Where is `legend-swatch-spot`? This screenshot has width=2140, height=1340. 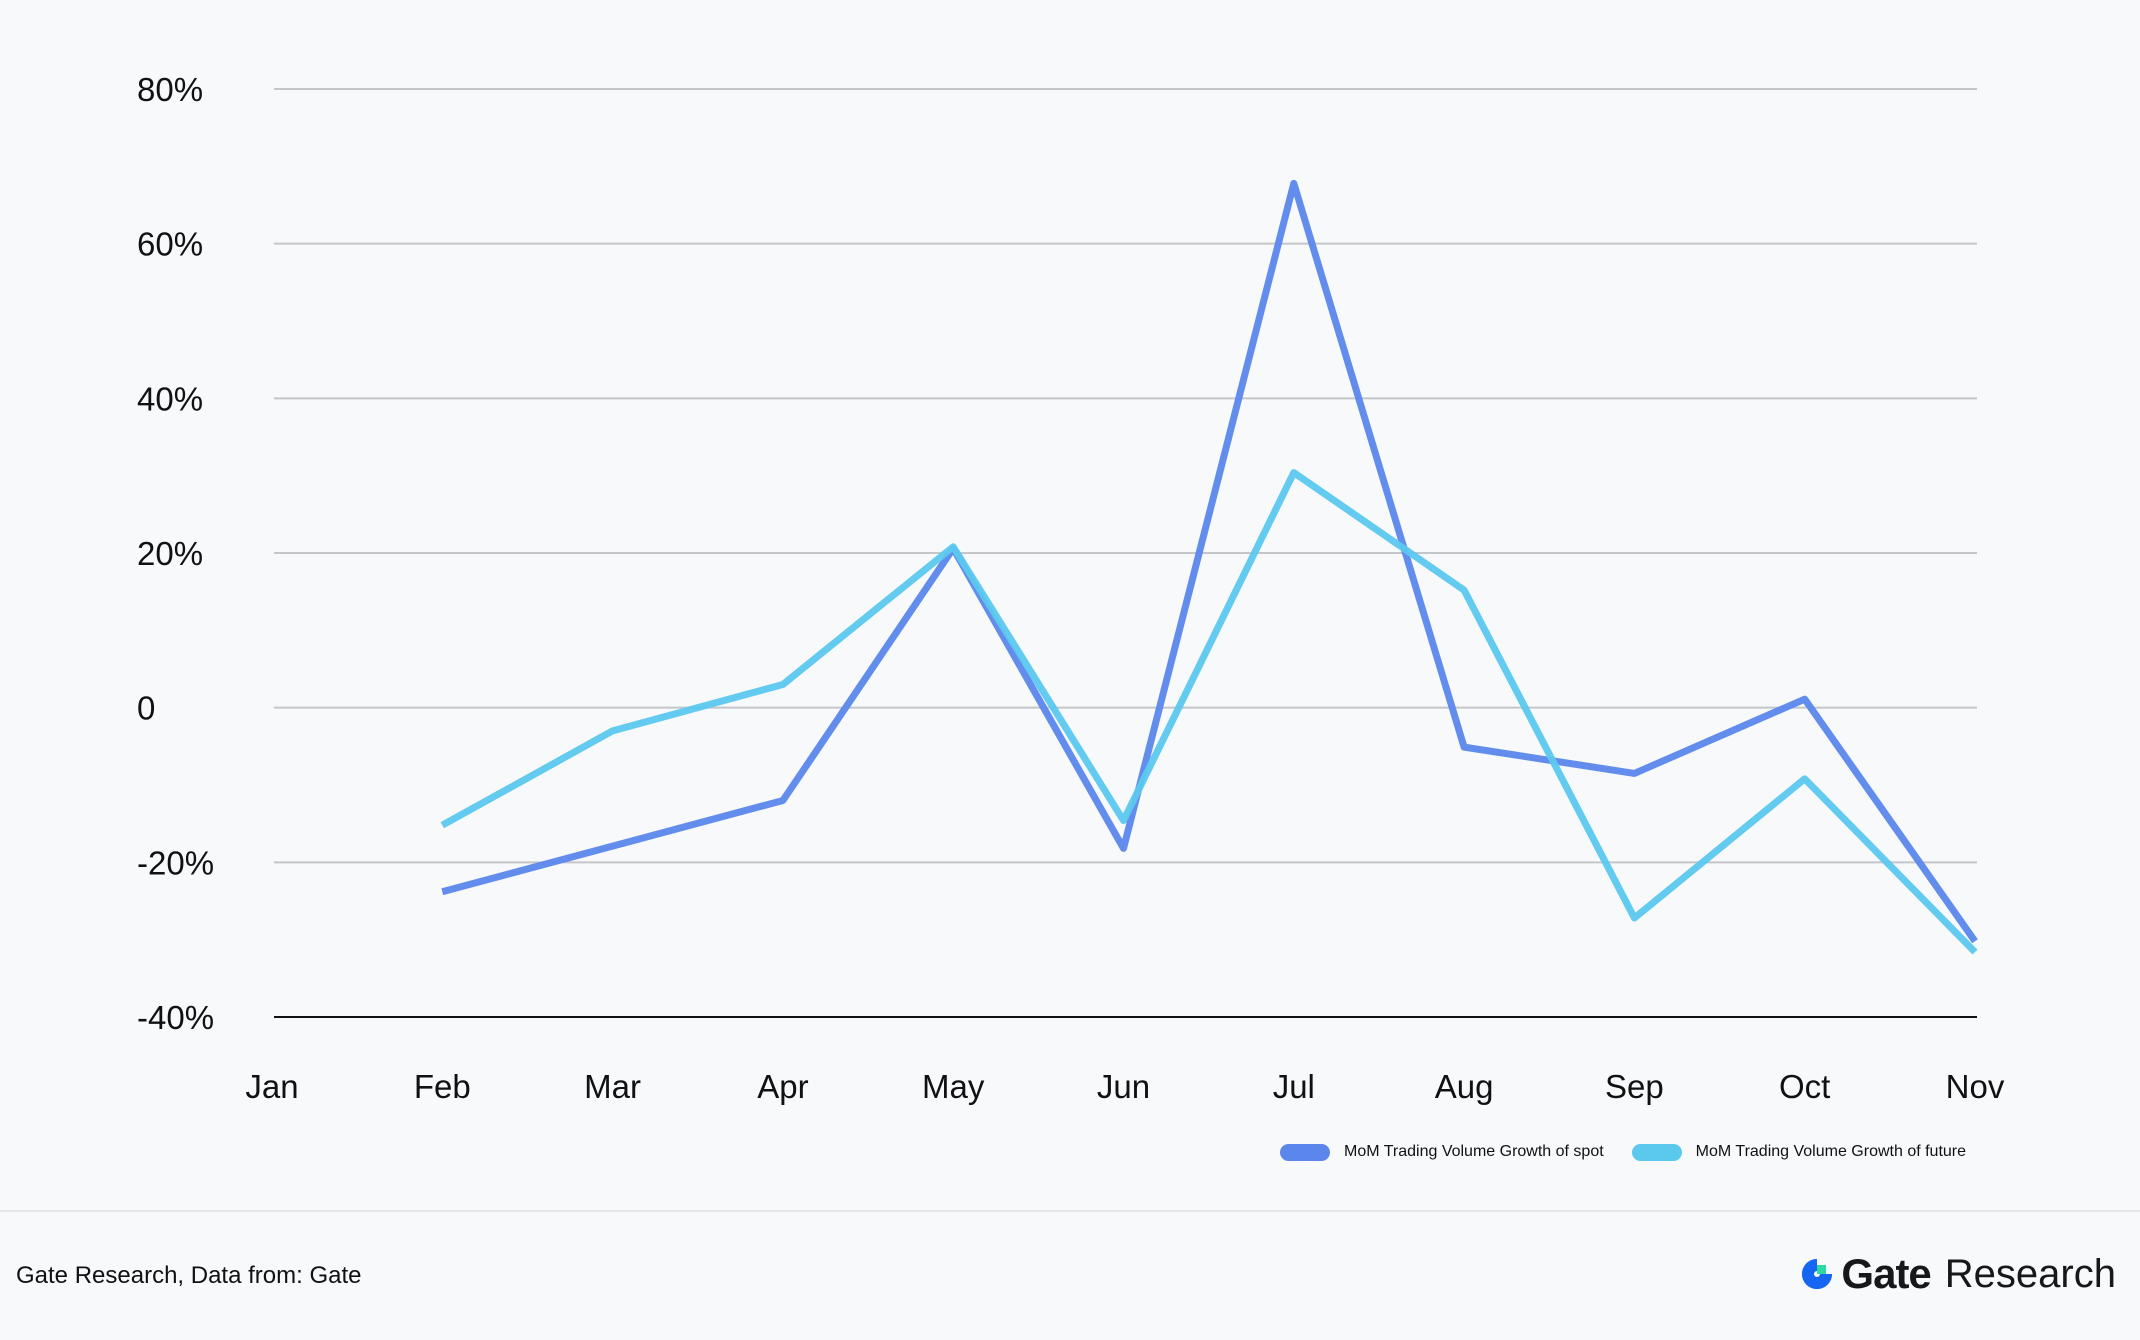
legend-swatch-spot is located at coordinates (1305, 1152).